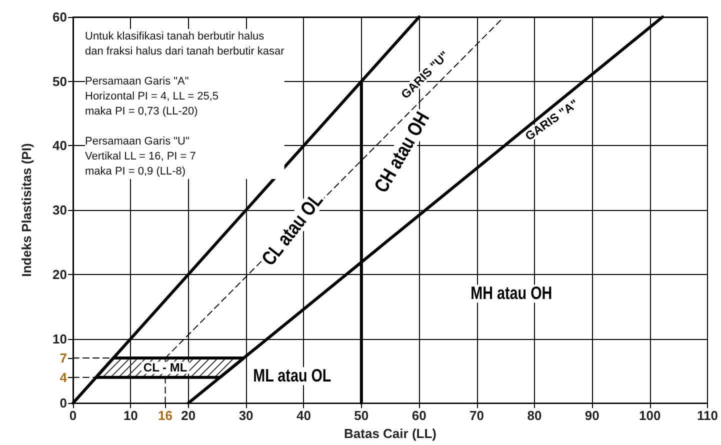 This screenshot has width=721, height=445. What do you see at coordinates (592, 416) in the screenshot?
I see `x-tick-label: 90` at bounding box center [592, 416].